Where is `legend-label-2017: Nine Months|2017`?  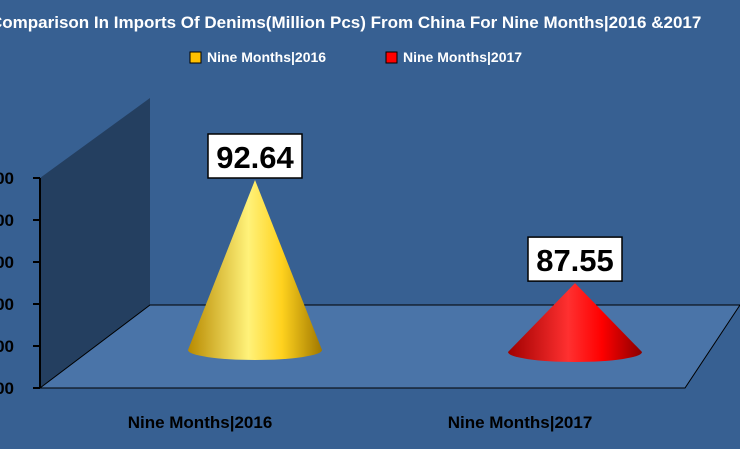 legend-label-2017: Nine Months|2017 is located at coordinates (462, 57).